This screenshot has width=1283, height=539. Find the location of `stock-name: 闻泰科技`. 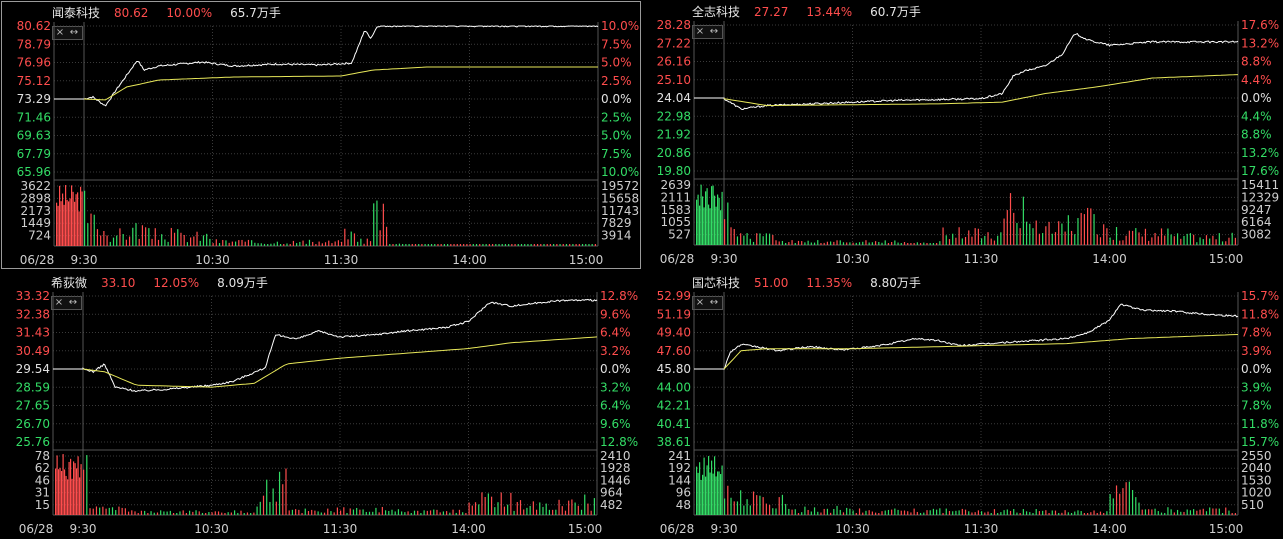

stock-name: 闻泰科技 is located at coordinates (76, 13).